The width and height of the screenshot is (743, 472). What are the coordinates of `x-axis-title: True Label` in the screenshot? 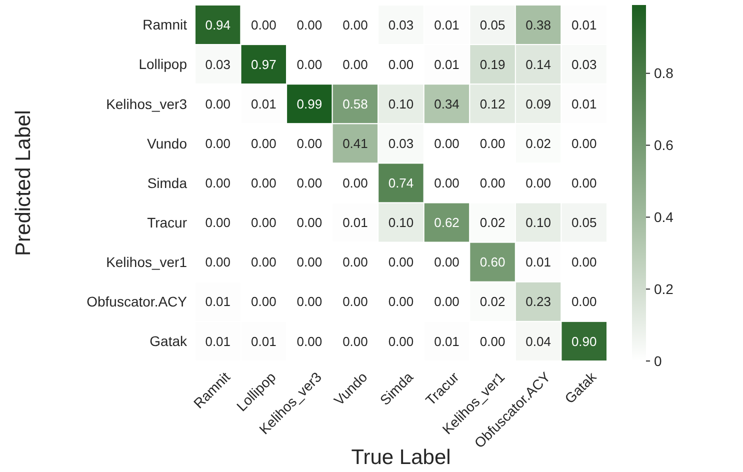 It's located at (401, 457).